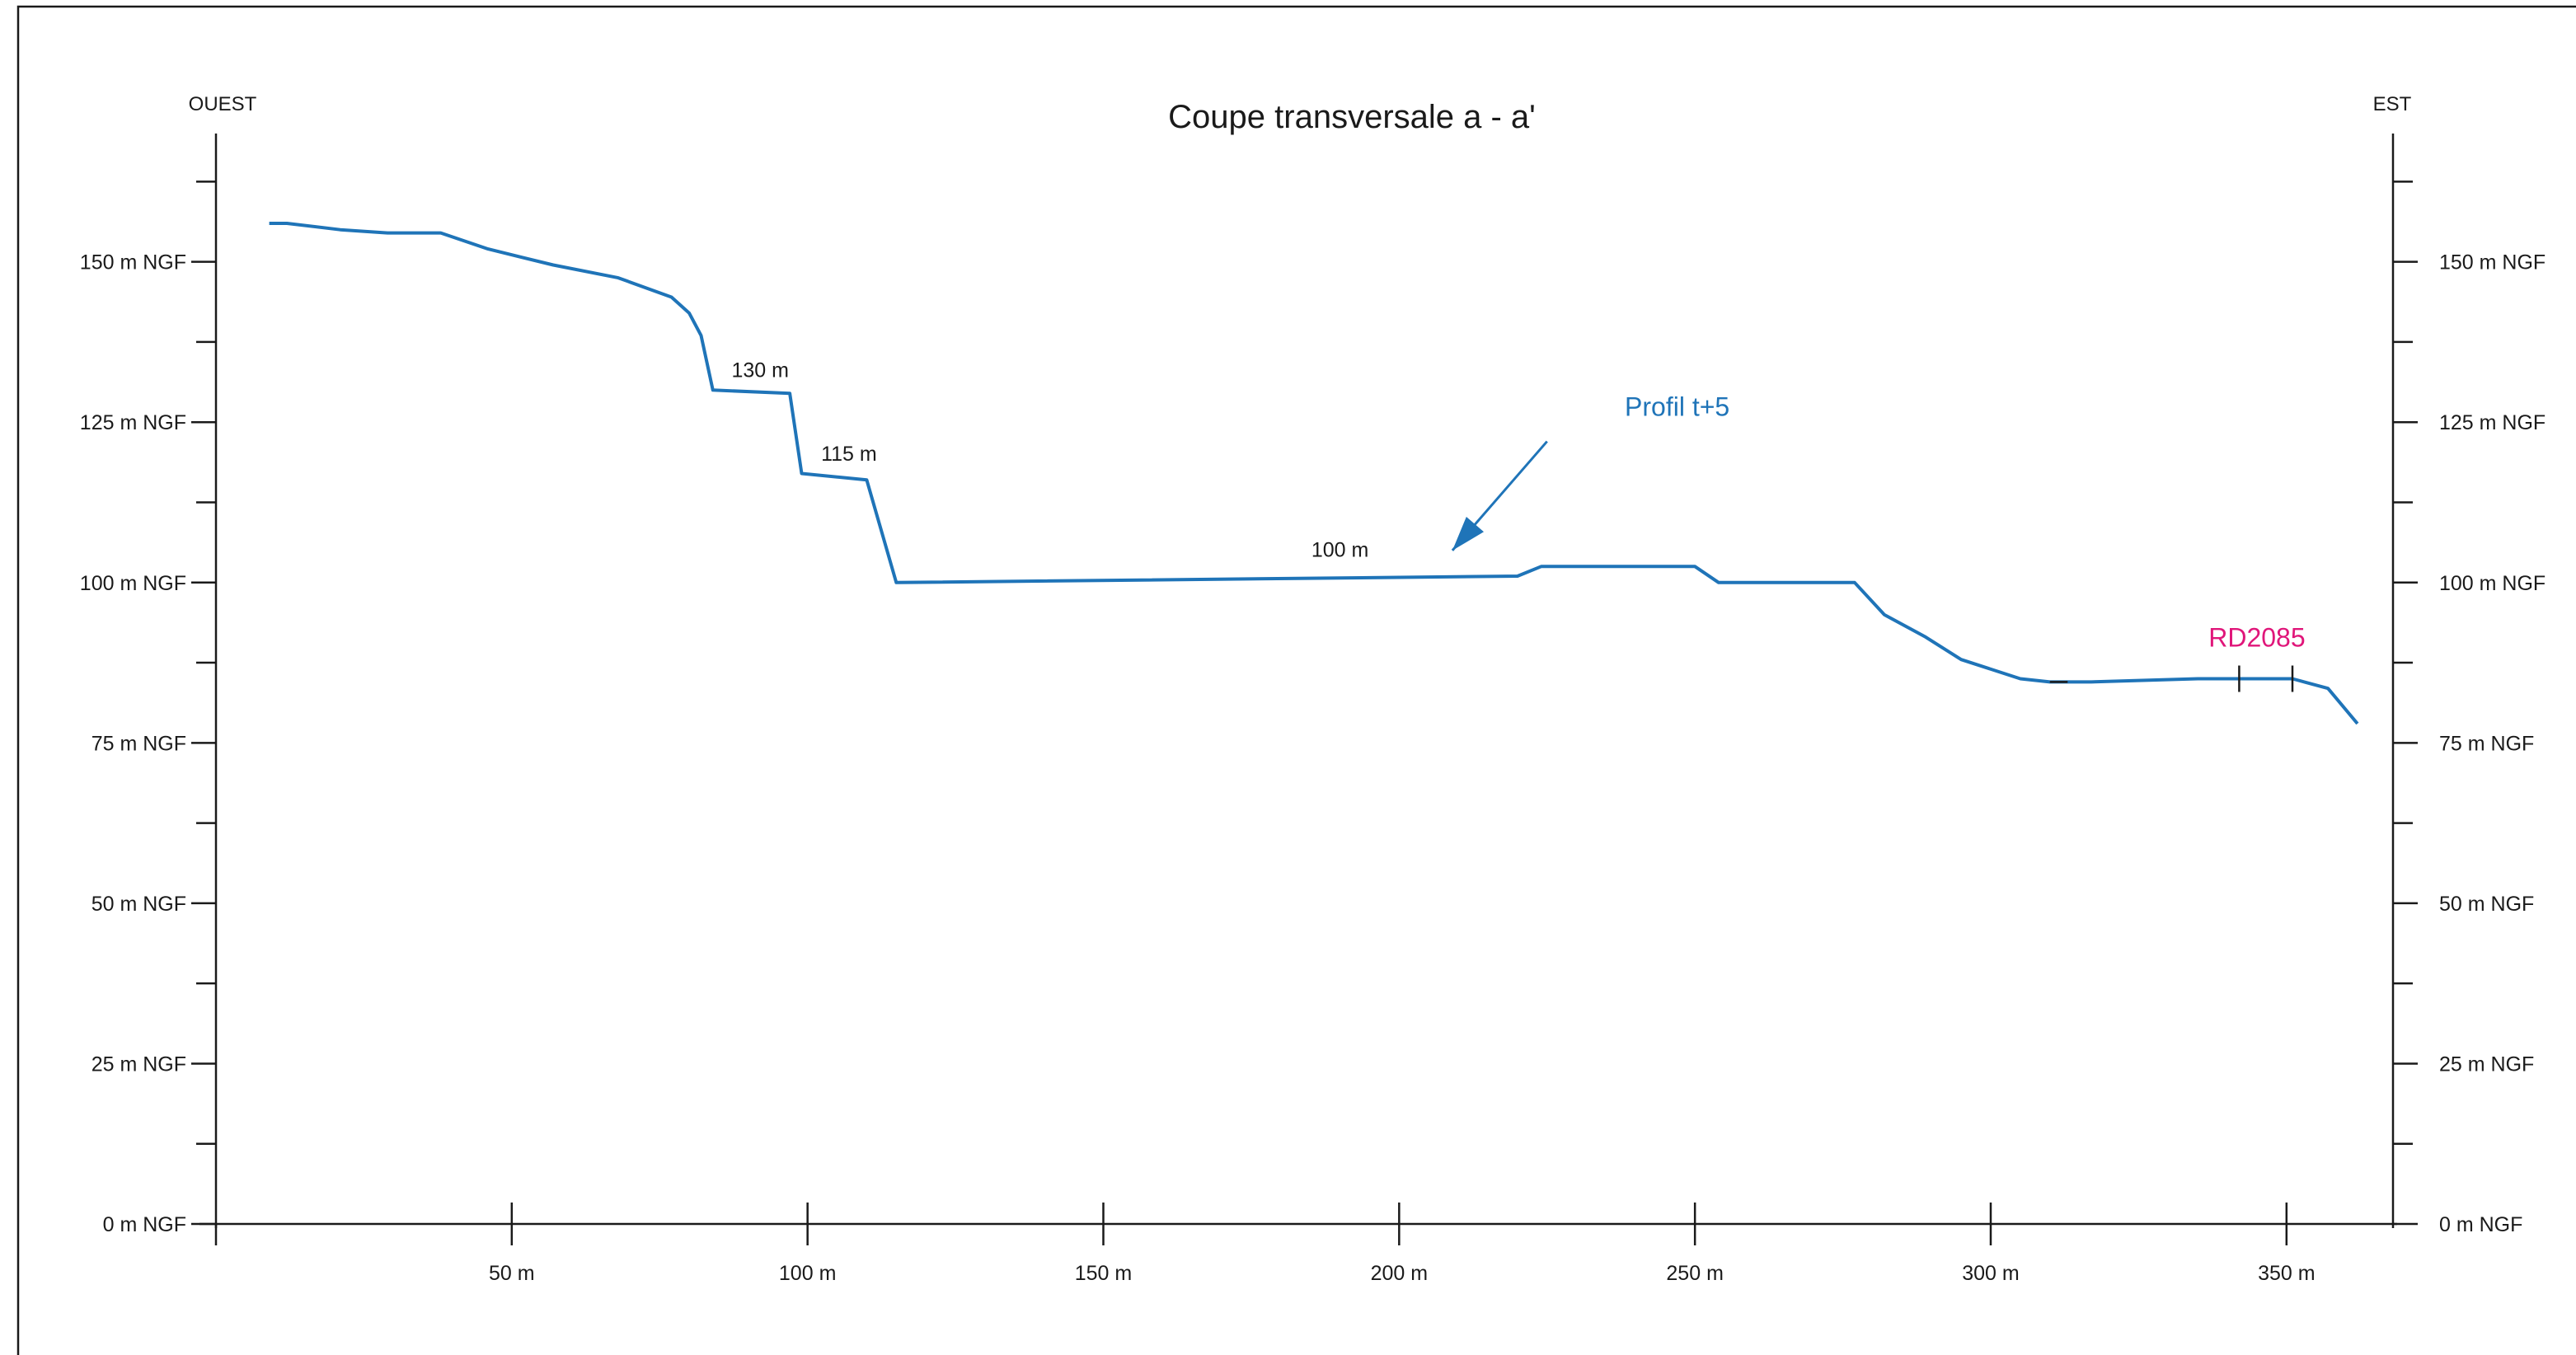 The width and height of the screenshot is (2576, 1355). I want to click on y-tick-label-left: 75 m NGF, so click(139, 743).